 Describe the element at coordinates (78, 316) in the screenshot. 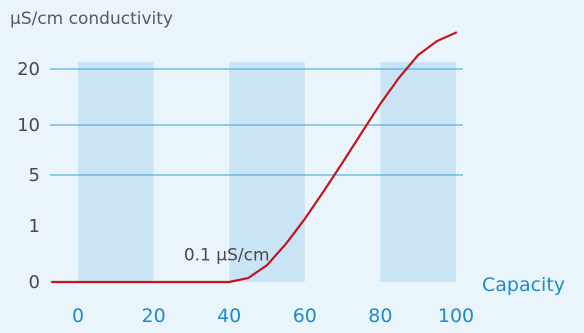

I see `x-tick-label: 0` at that location.